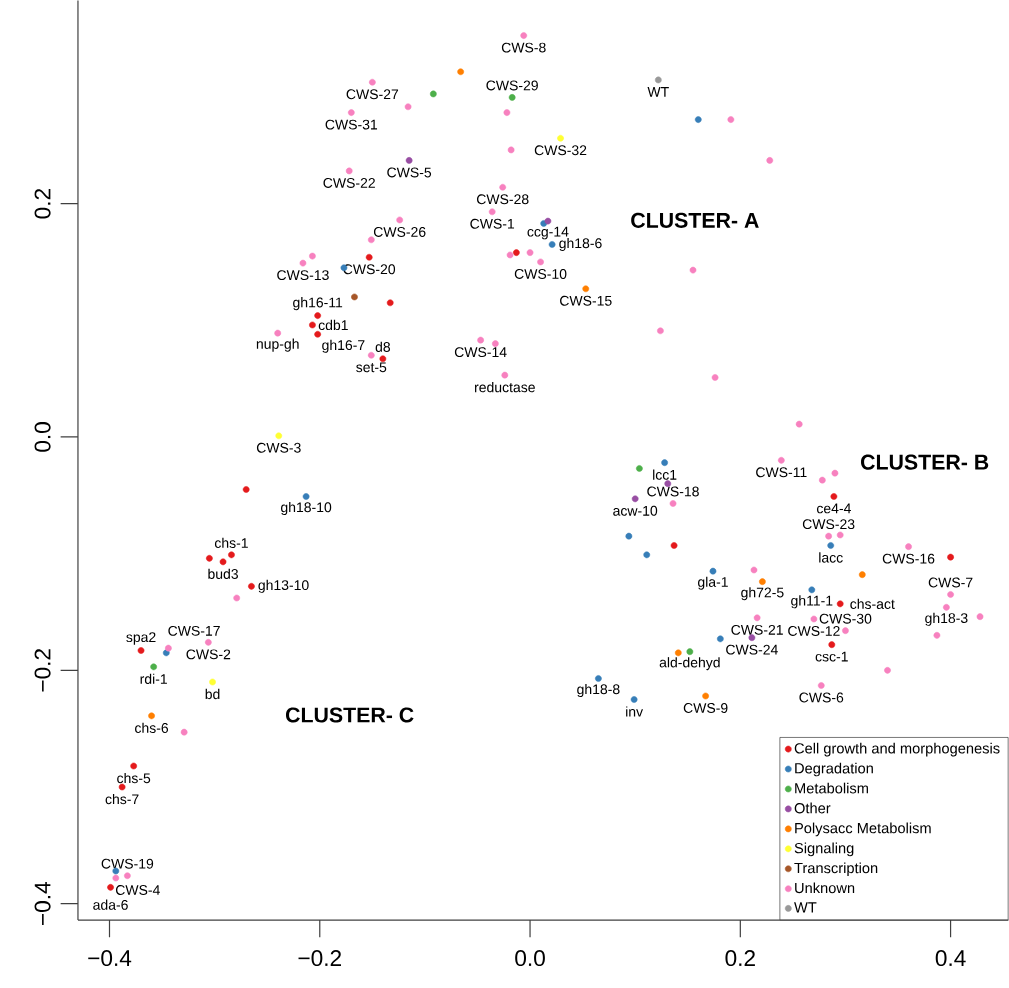 Image resolution: width=1009 pixels, height=988 pixels. Describe the element at coordinates (530, 958) in the screenshot. I see `x-tick-label: 0.0` at that location.